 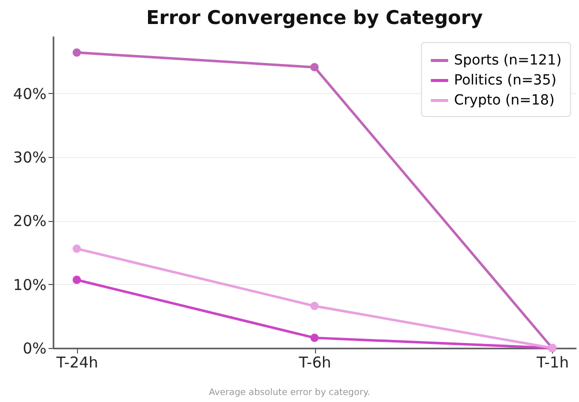 I want to click on legend-label: Crypto (n=18), so click(x=504, y=100).